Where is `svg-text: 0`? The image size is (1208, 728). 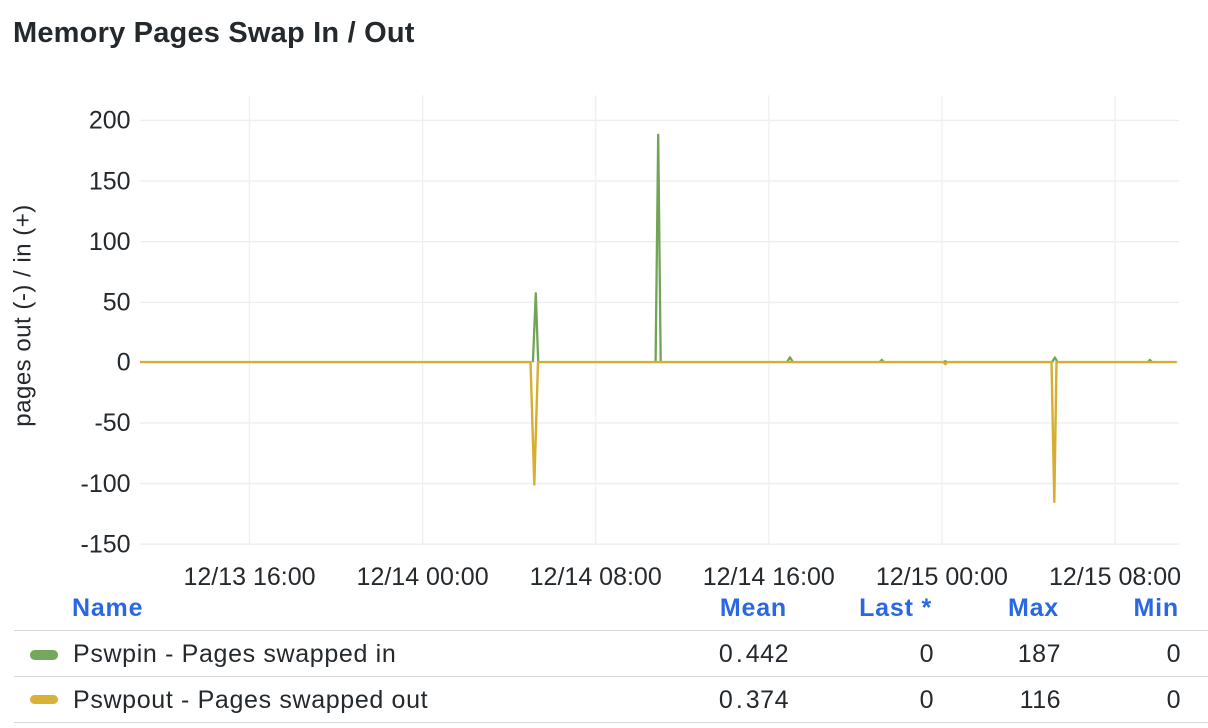
svg-text: 0 is located at coordinates (124, 362).